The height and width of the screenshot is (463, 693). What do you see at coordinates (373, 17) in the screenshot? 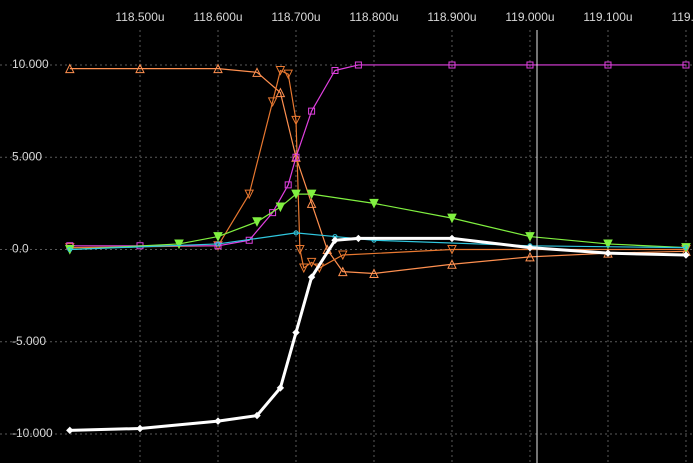
I see `x-tick-label: 118.800u` at bounding box center [373, 17].